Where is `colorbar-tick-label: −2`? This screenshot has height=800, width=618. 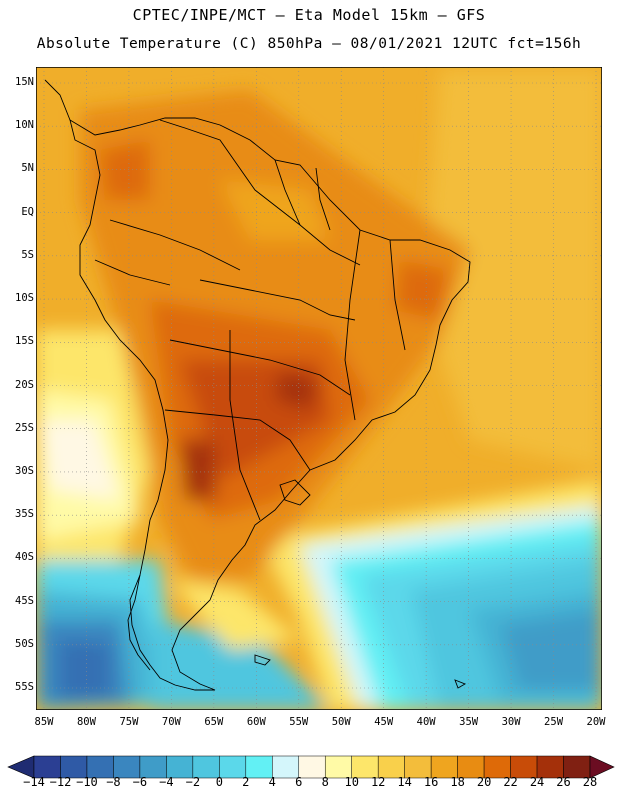 colorbar-tick-label: −2 is located at coordinates (193, 782).